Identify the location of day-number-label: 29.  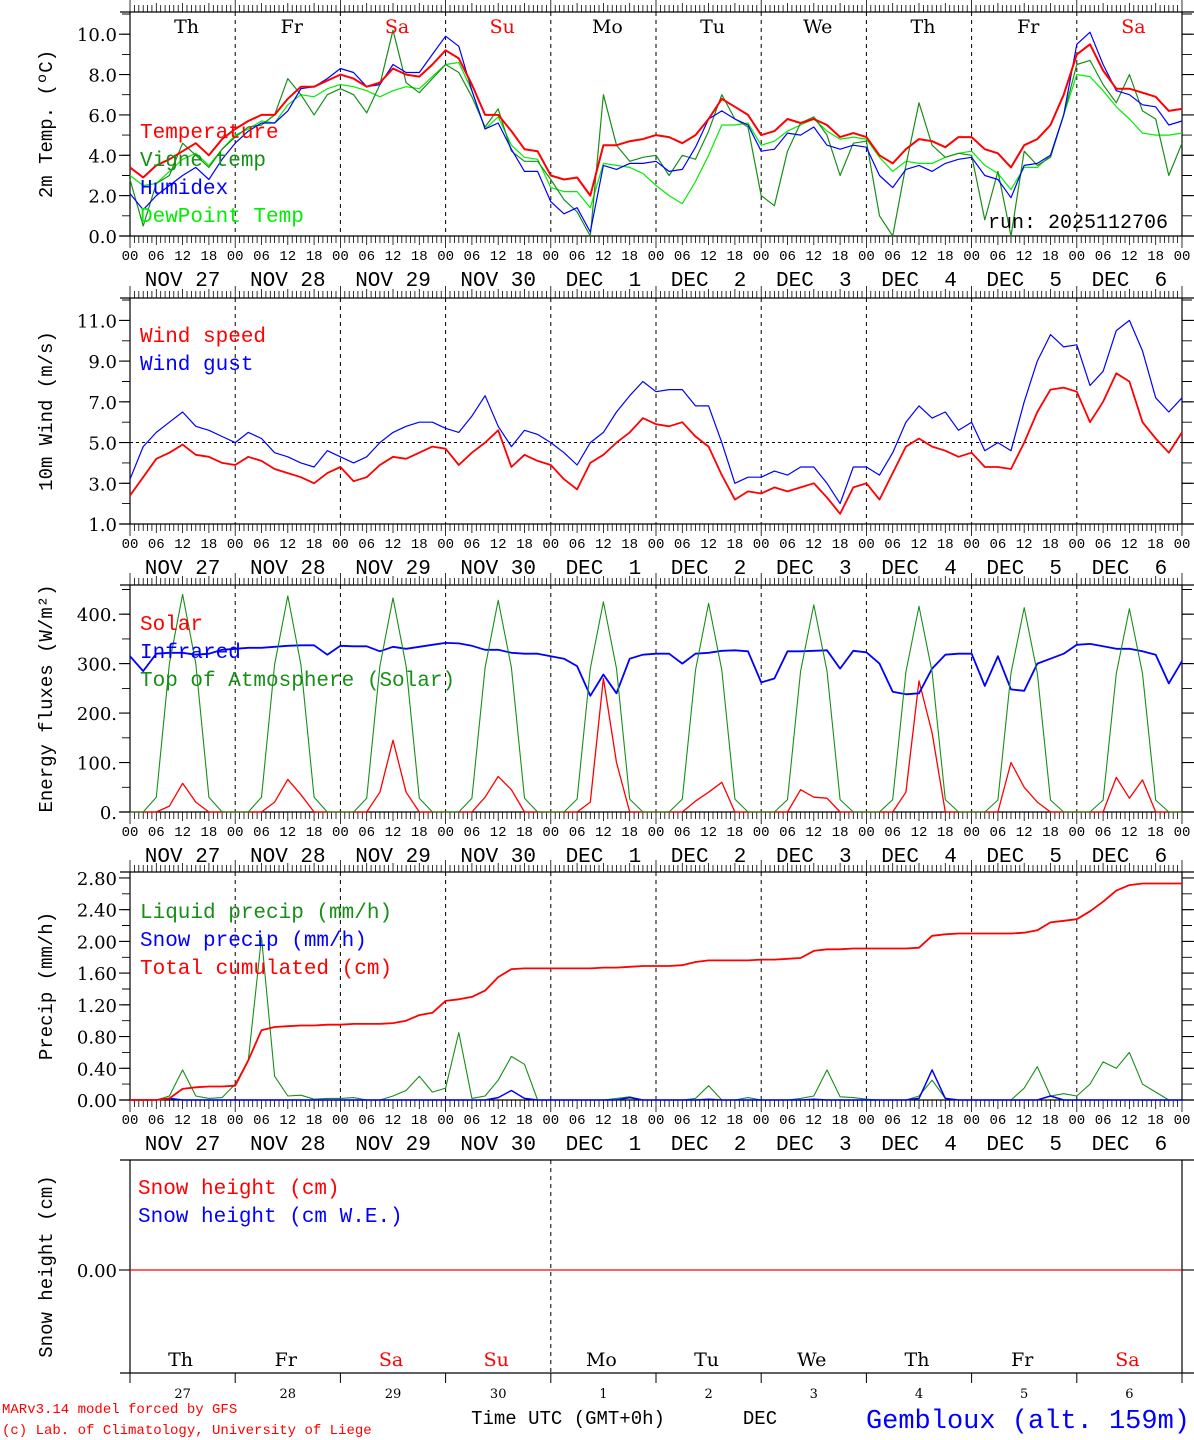
(393, 1394).